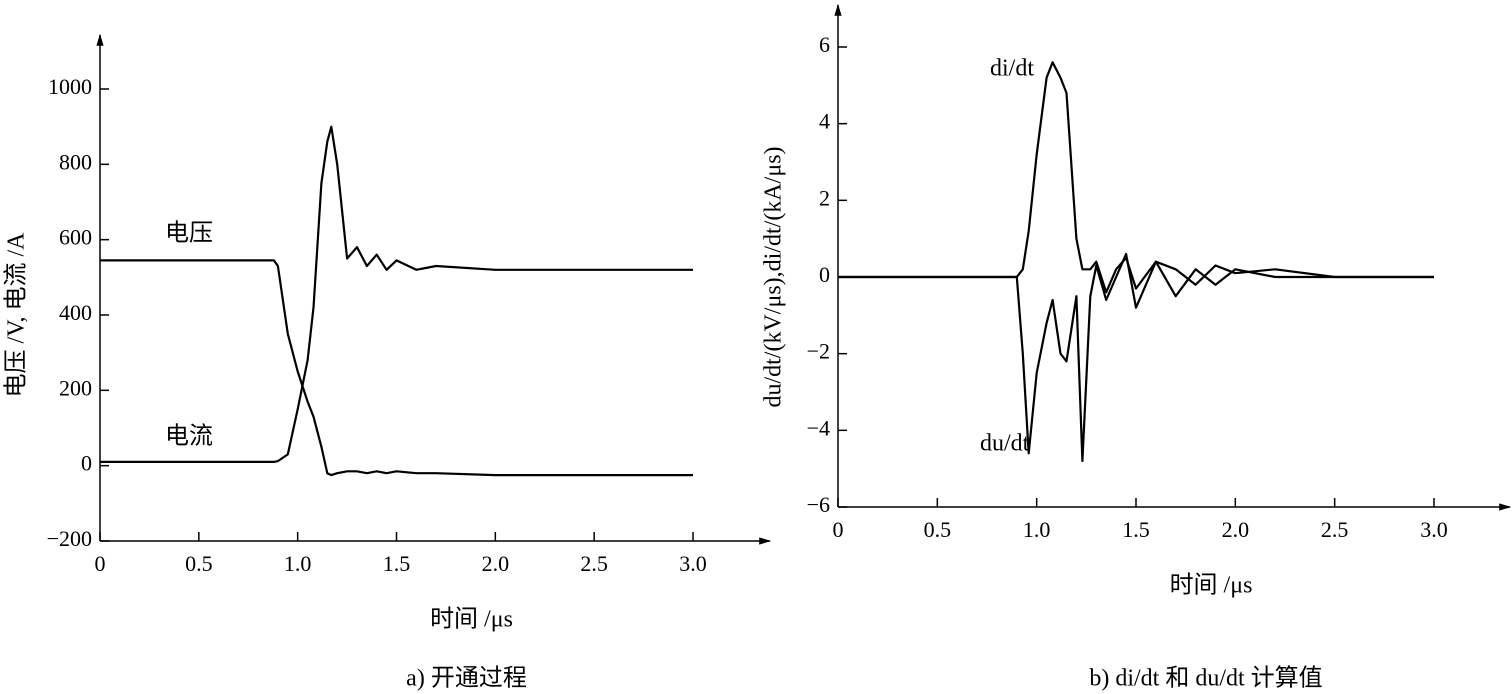 The image size is (1512, 694). Describe the element at coordinates (818, 427) in the screenshot. I see `y-tick-label: −4` at that location.